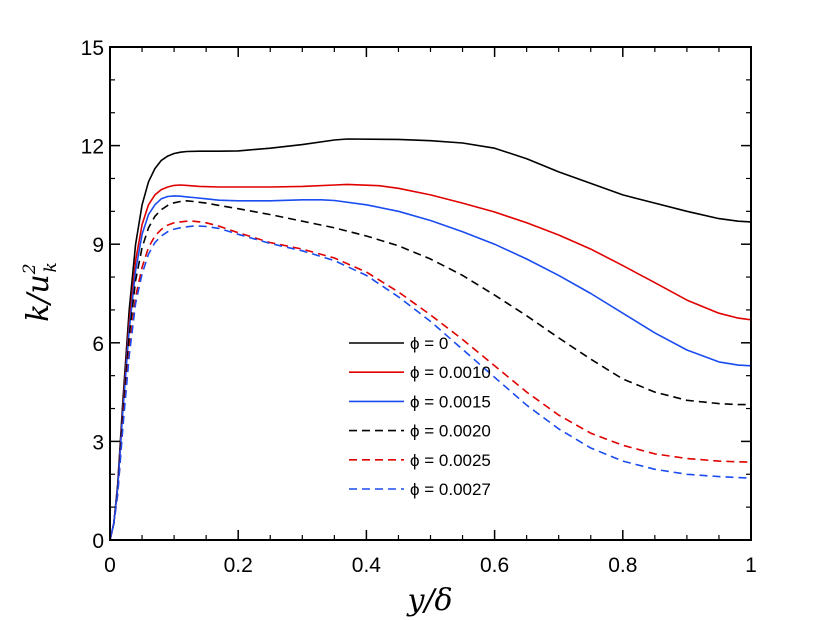  Describe the element at coordinates (98, 442) in the screenshot. I see `y-tick-label-1: 3` at that location.